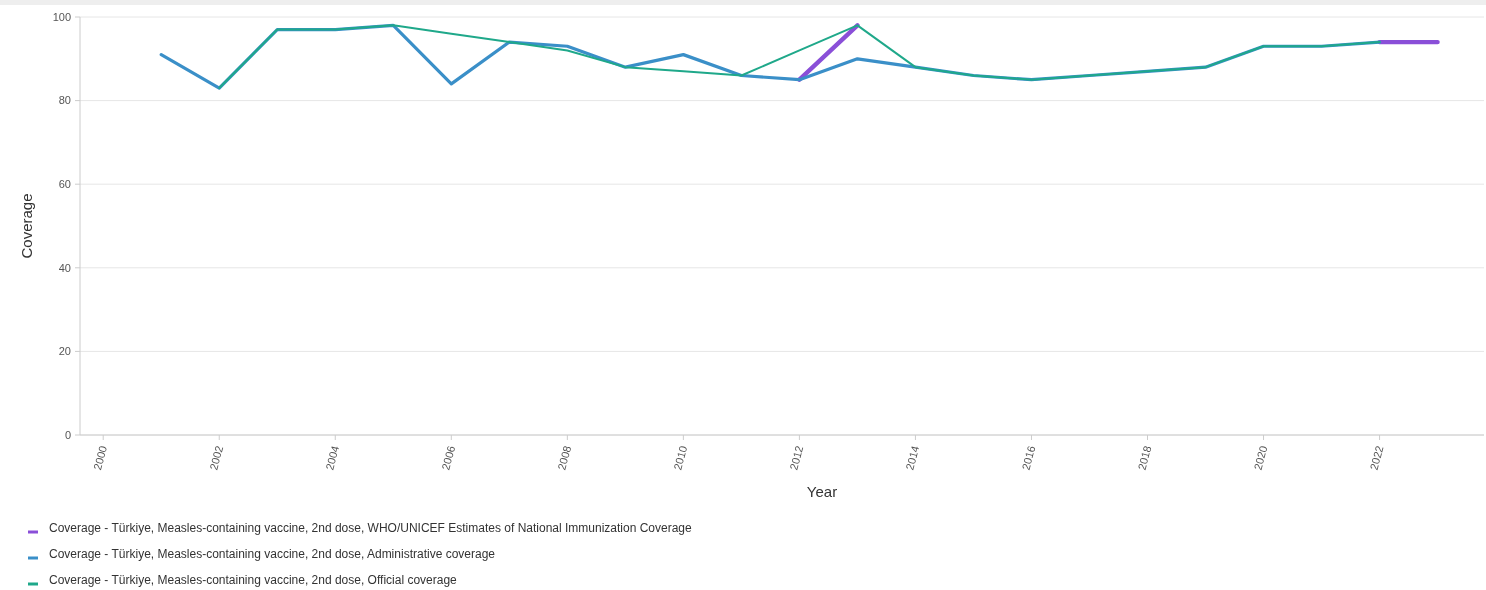 The width and height of the screenshot is (1486, 590). I want to click on y-tick-label: 80, so click(64, 100).